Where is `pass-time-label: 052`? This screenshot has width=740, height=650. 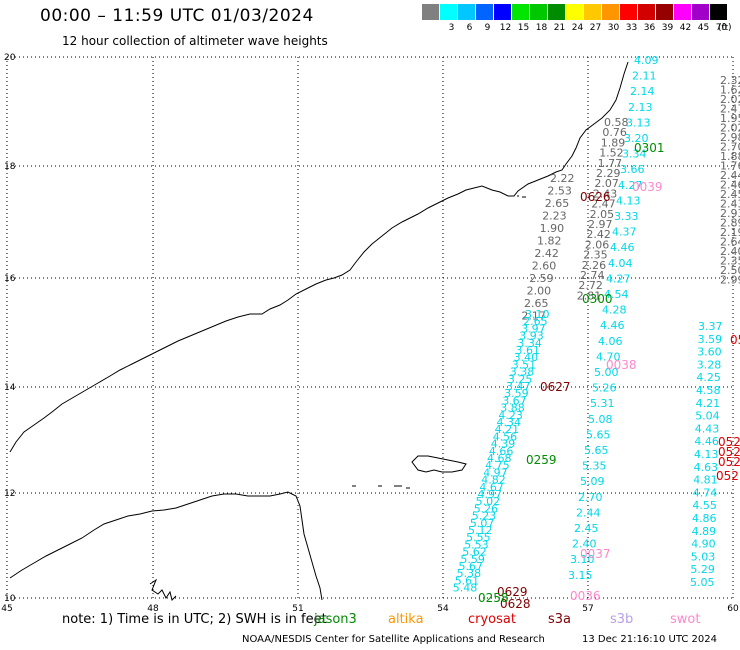
pass-time-label: 052 is located at coordinates (729, 442).